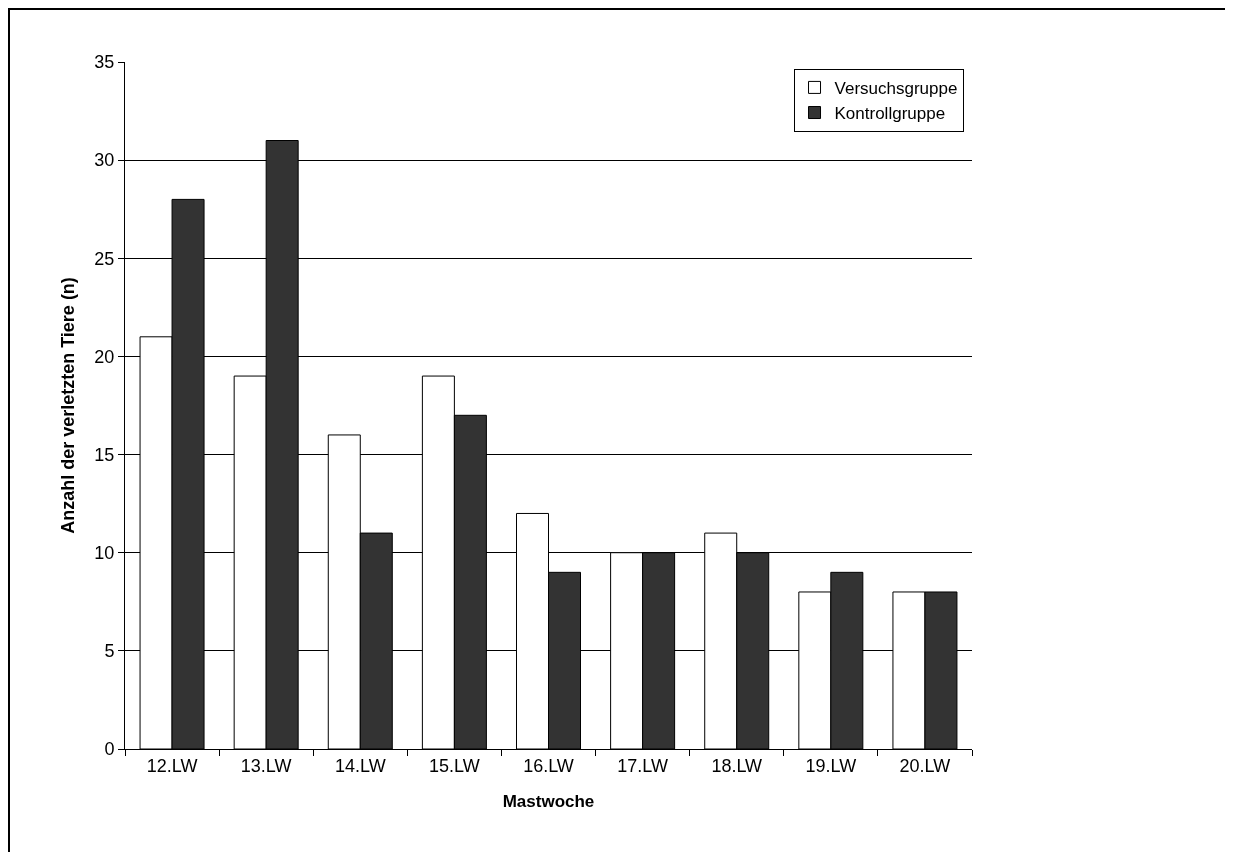  I want to click on y-tick-label: 25, so click(104, 258).